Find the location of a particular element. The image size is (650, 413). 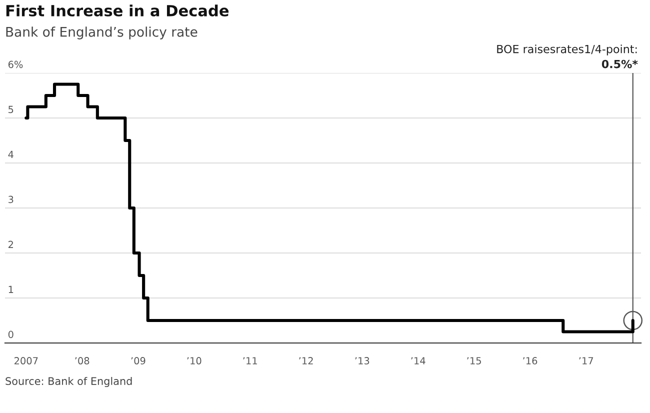

y-tick-label: 1 is located at coordinates (11, 289).